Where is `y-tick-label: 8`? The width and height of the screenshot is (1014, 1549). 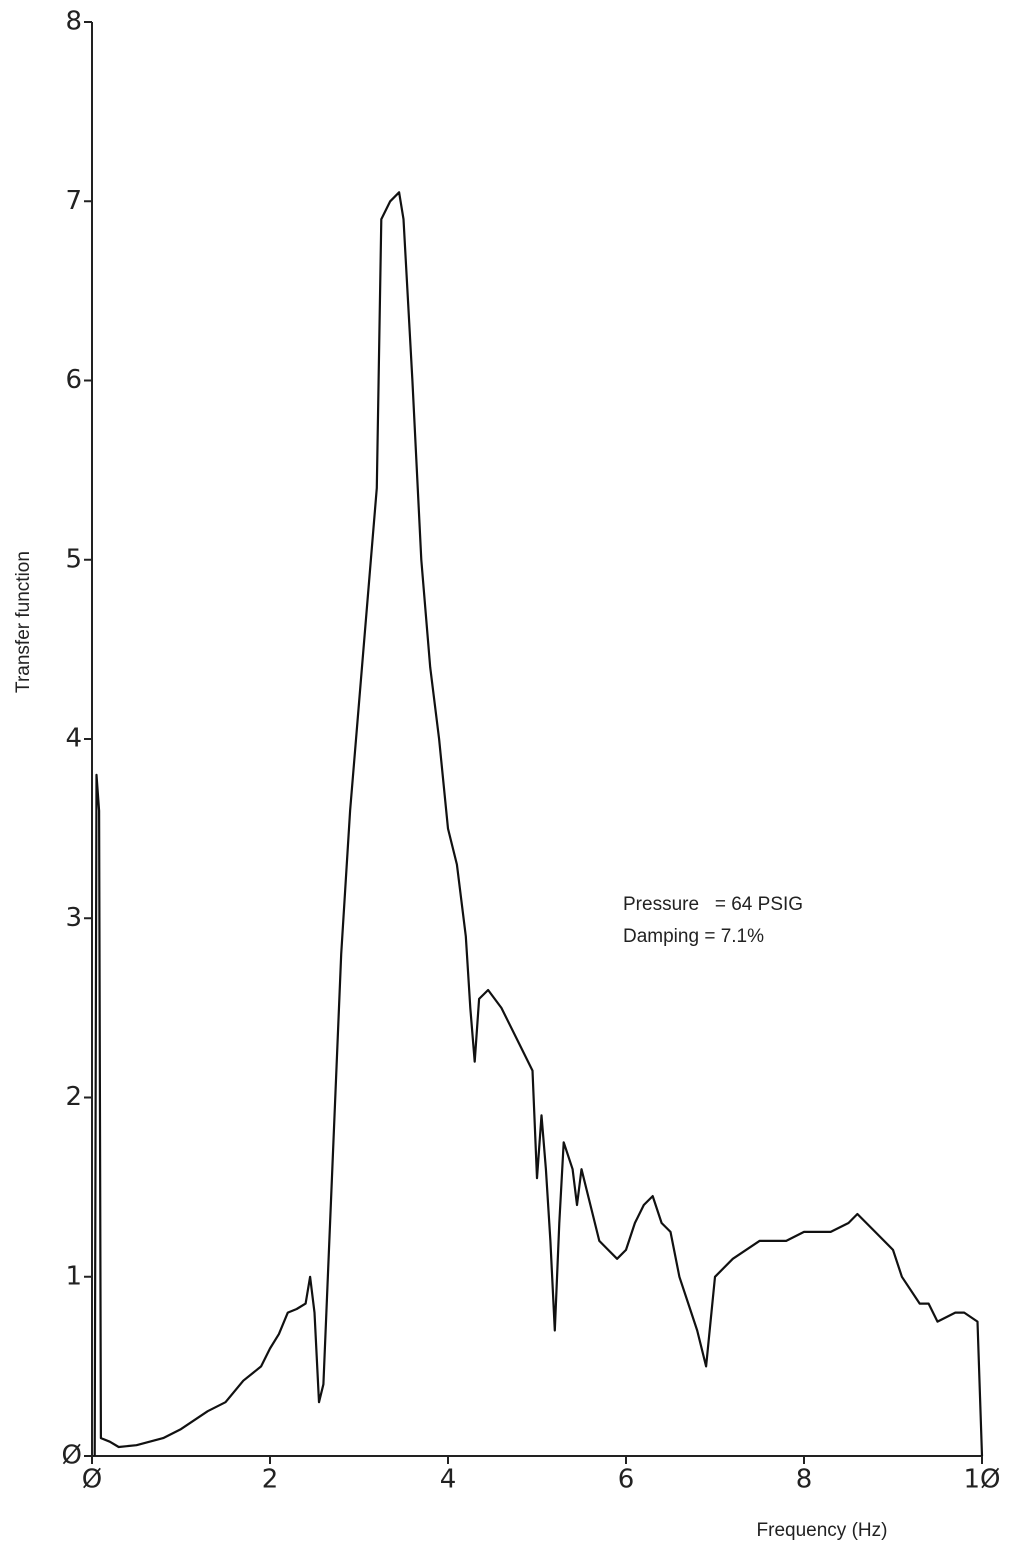
y-tick-label: 8 is located at coordinates (73, 22).